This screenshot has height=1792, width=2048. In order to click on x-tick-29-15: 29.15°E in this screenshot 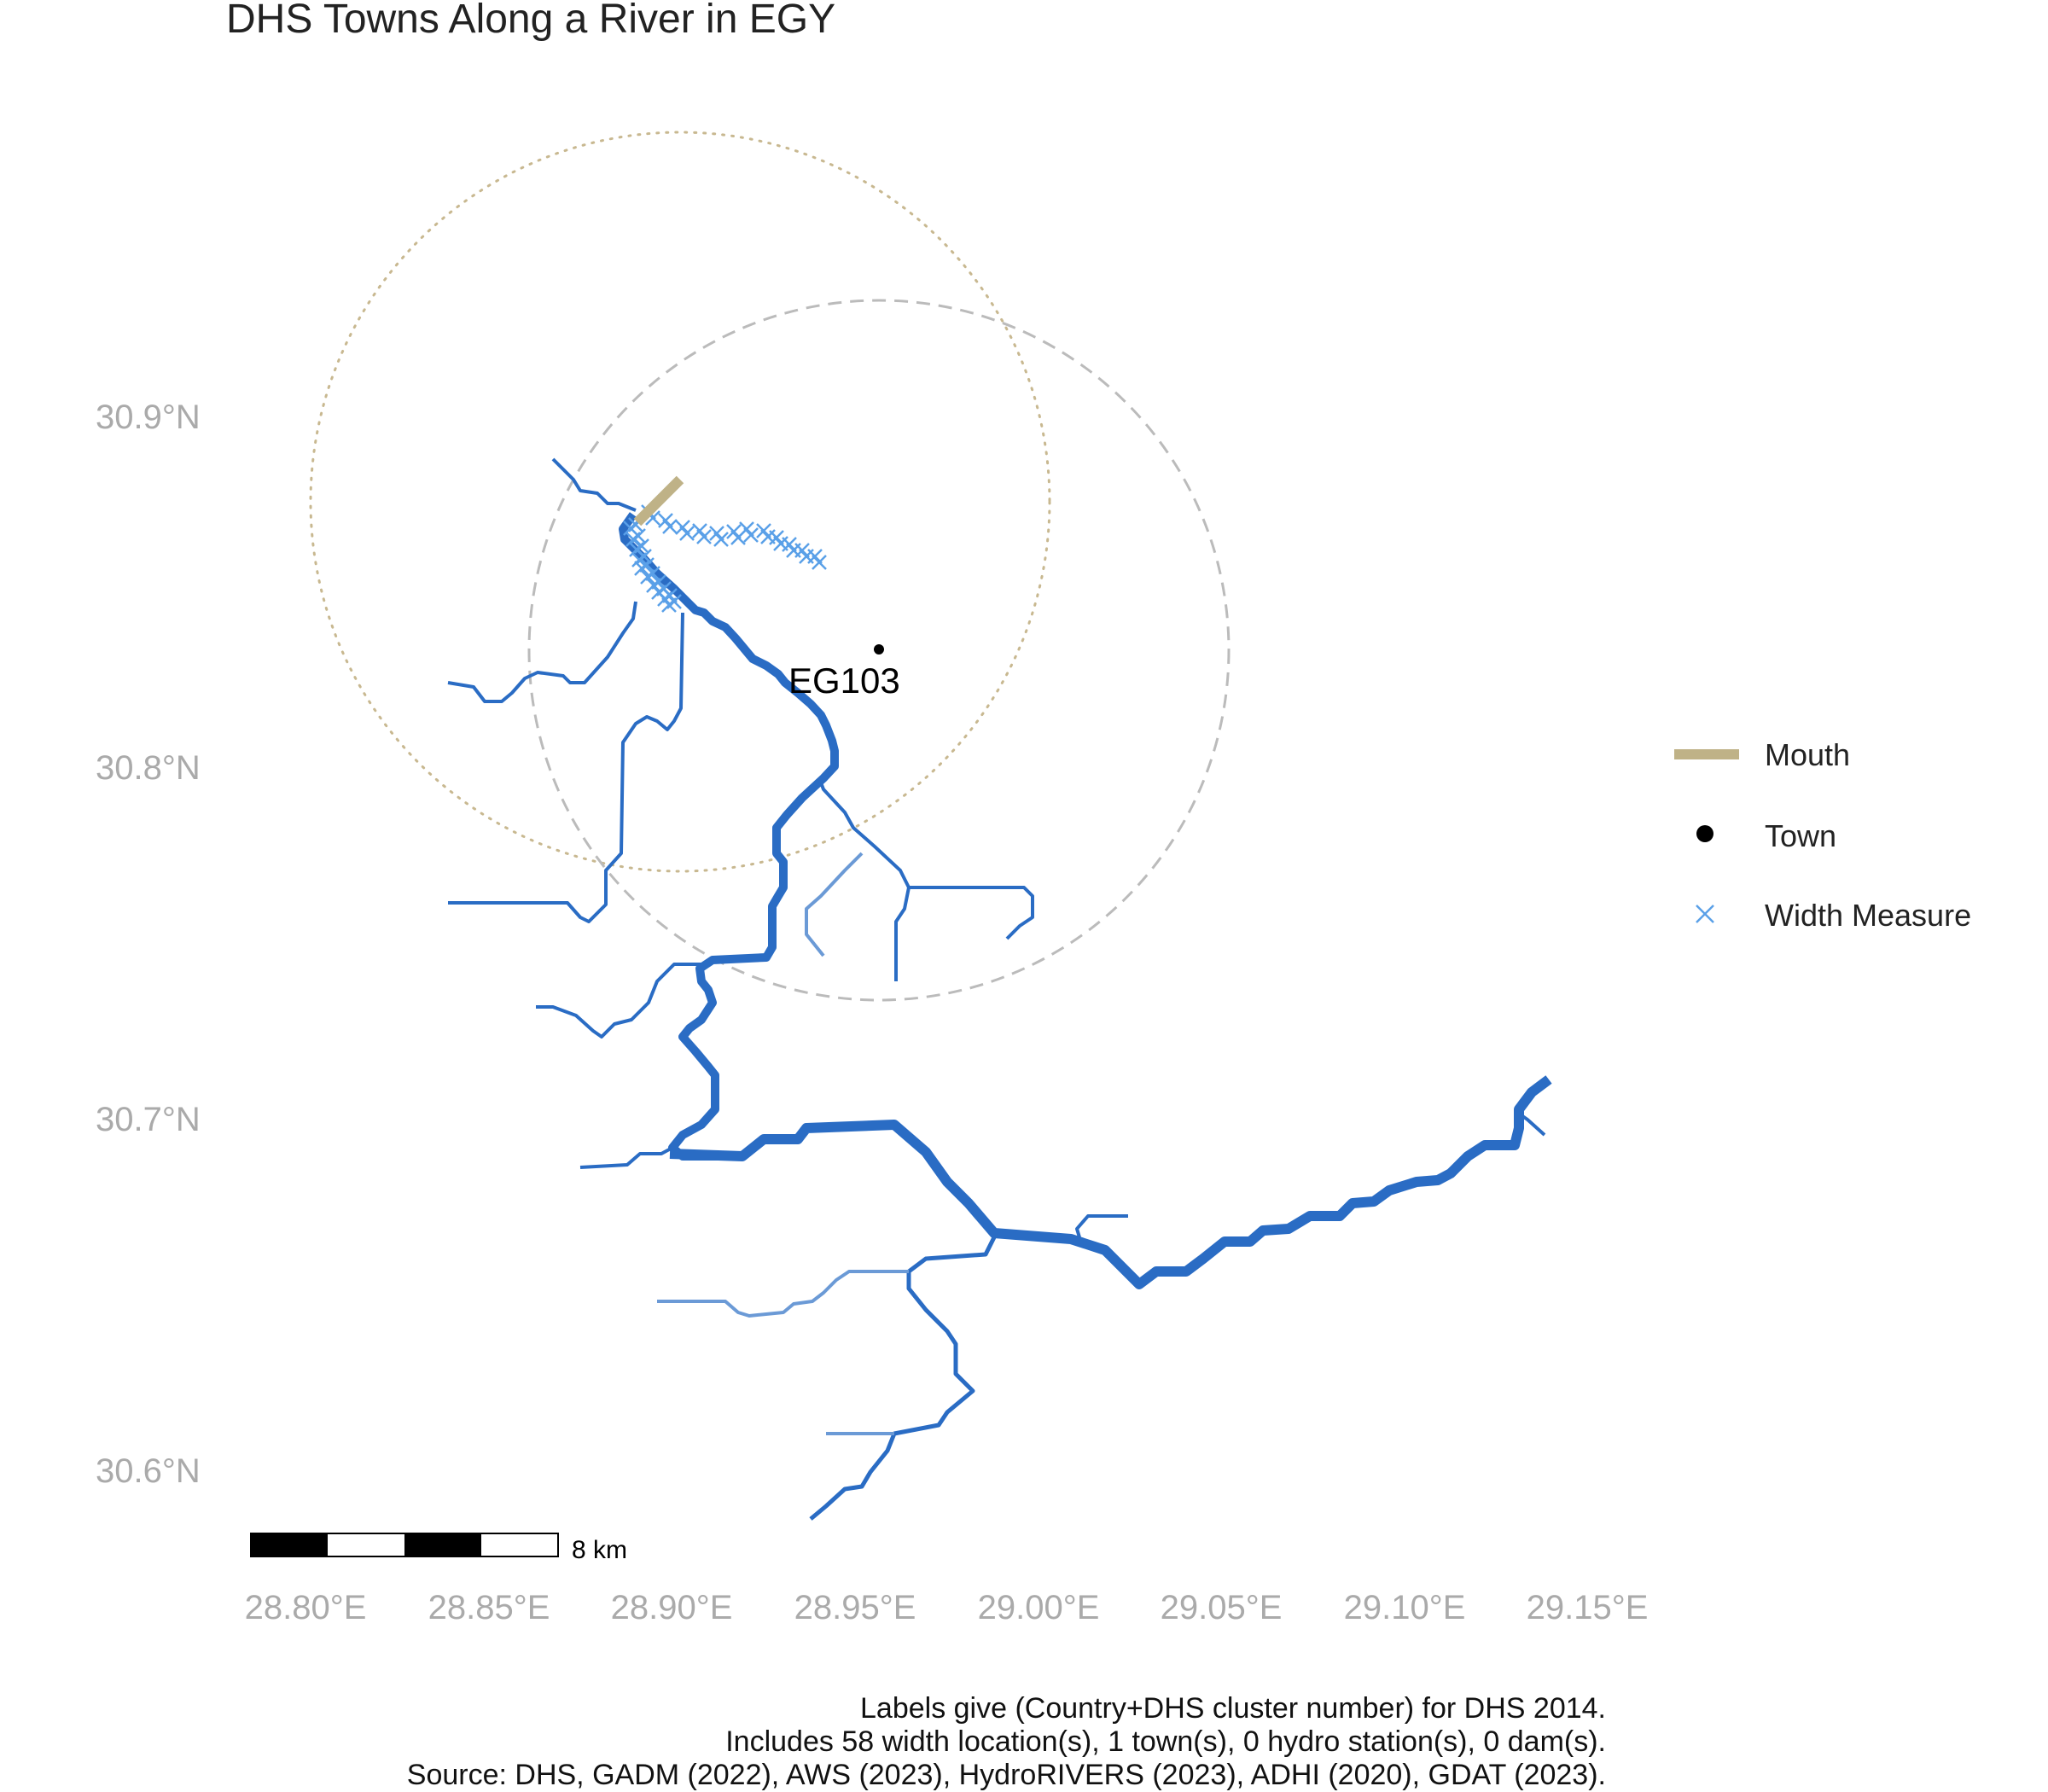, I will do `click(1588, 1607)`.